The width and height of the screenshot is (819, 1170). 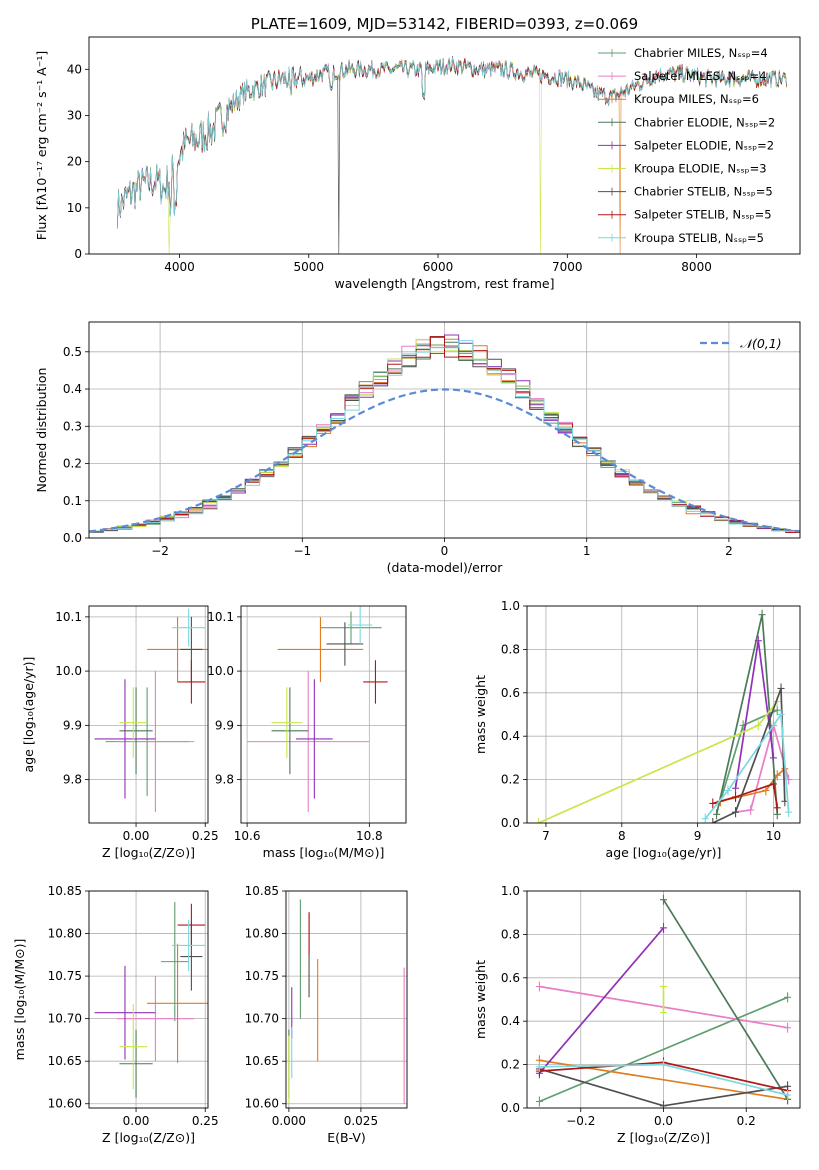 I want to click on x-axis-label: mass [log₁₀(M/M⊙)], so click(x=324, y=852).